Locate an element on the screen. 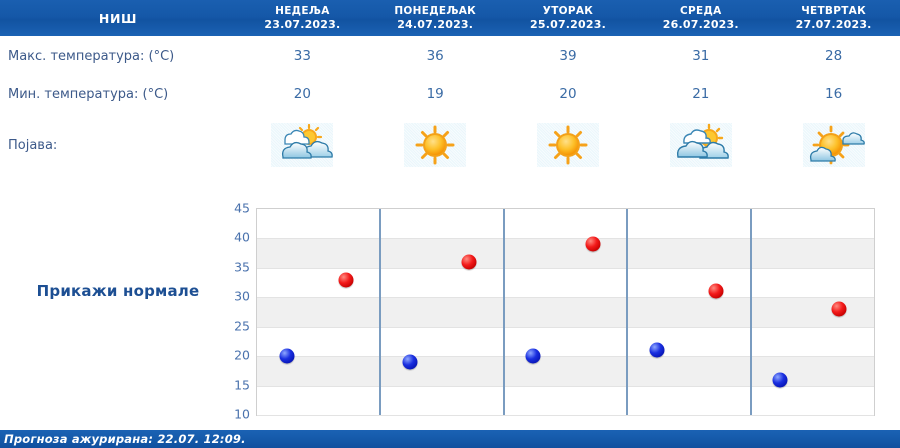 The image size is (900, 448). min-temp-value-2: 20 is located at coordinates (568, 94).